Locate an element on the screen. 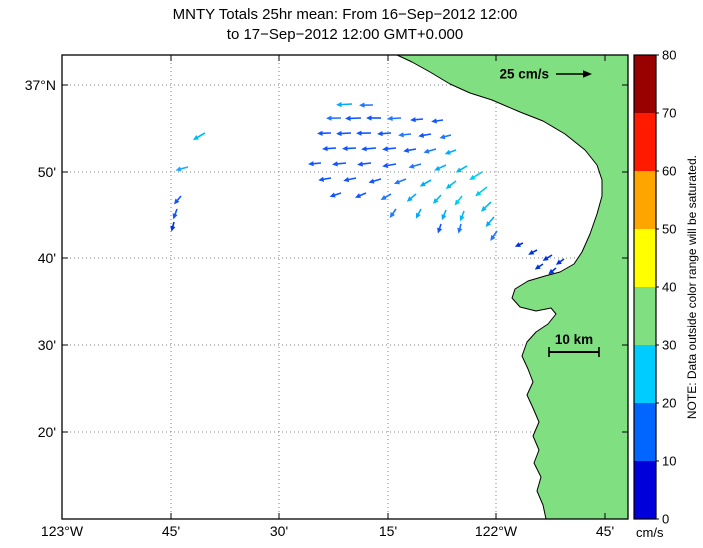 The height and width of the screenshot is (548, 703). colorbar-tick-label: 10 is located at coordinates (669, 461).